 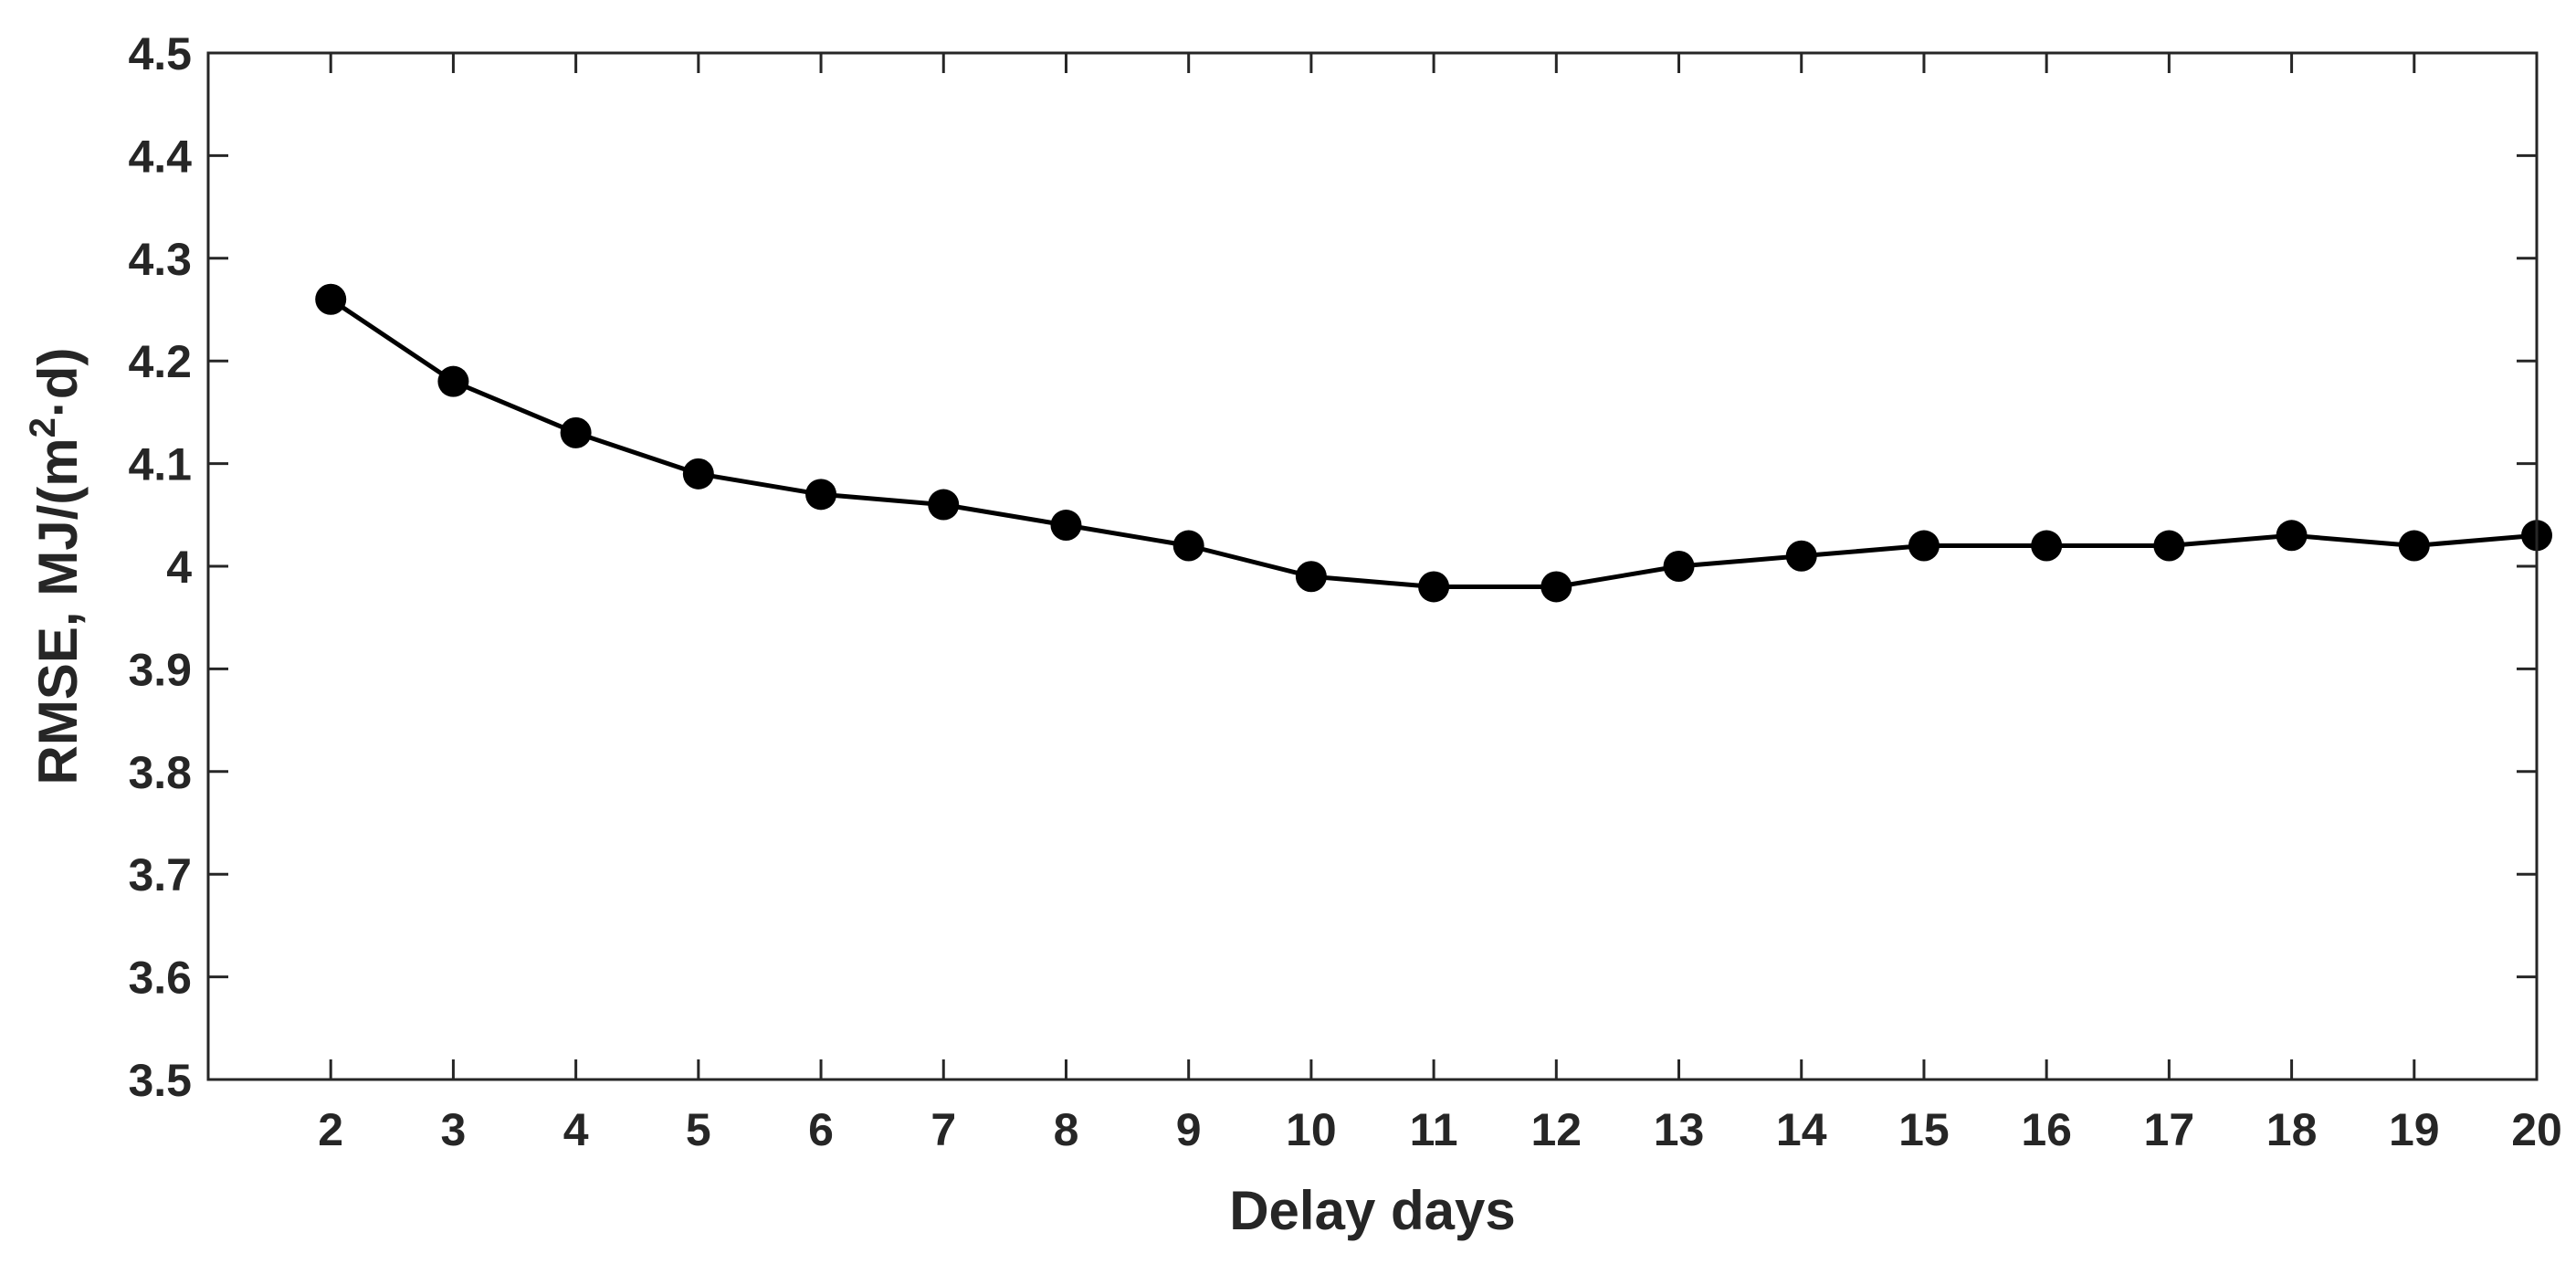 What do you see at coordinates (160, 260) in the screenshot?
I see `y-tick-label: 4.3` at bounding box center [160, 260].